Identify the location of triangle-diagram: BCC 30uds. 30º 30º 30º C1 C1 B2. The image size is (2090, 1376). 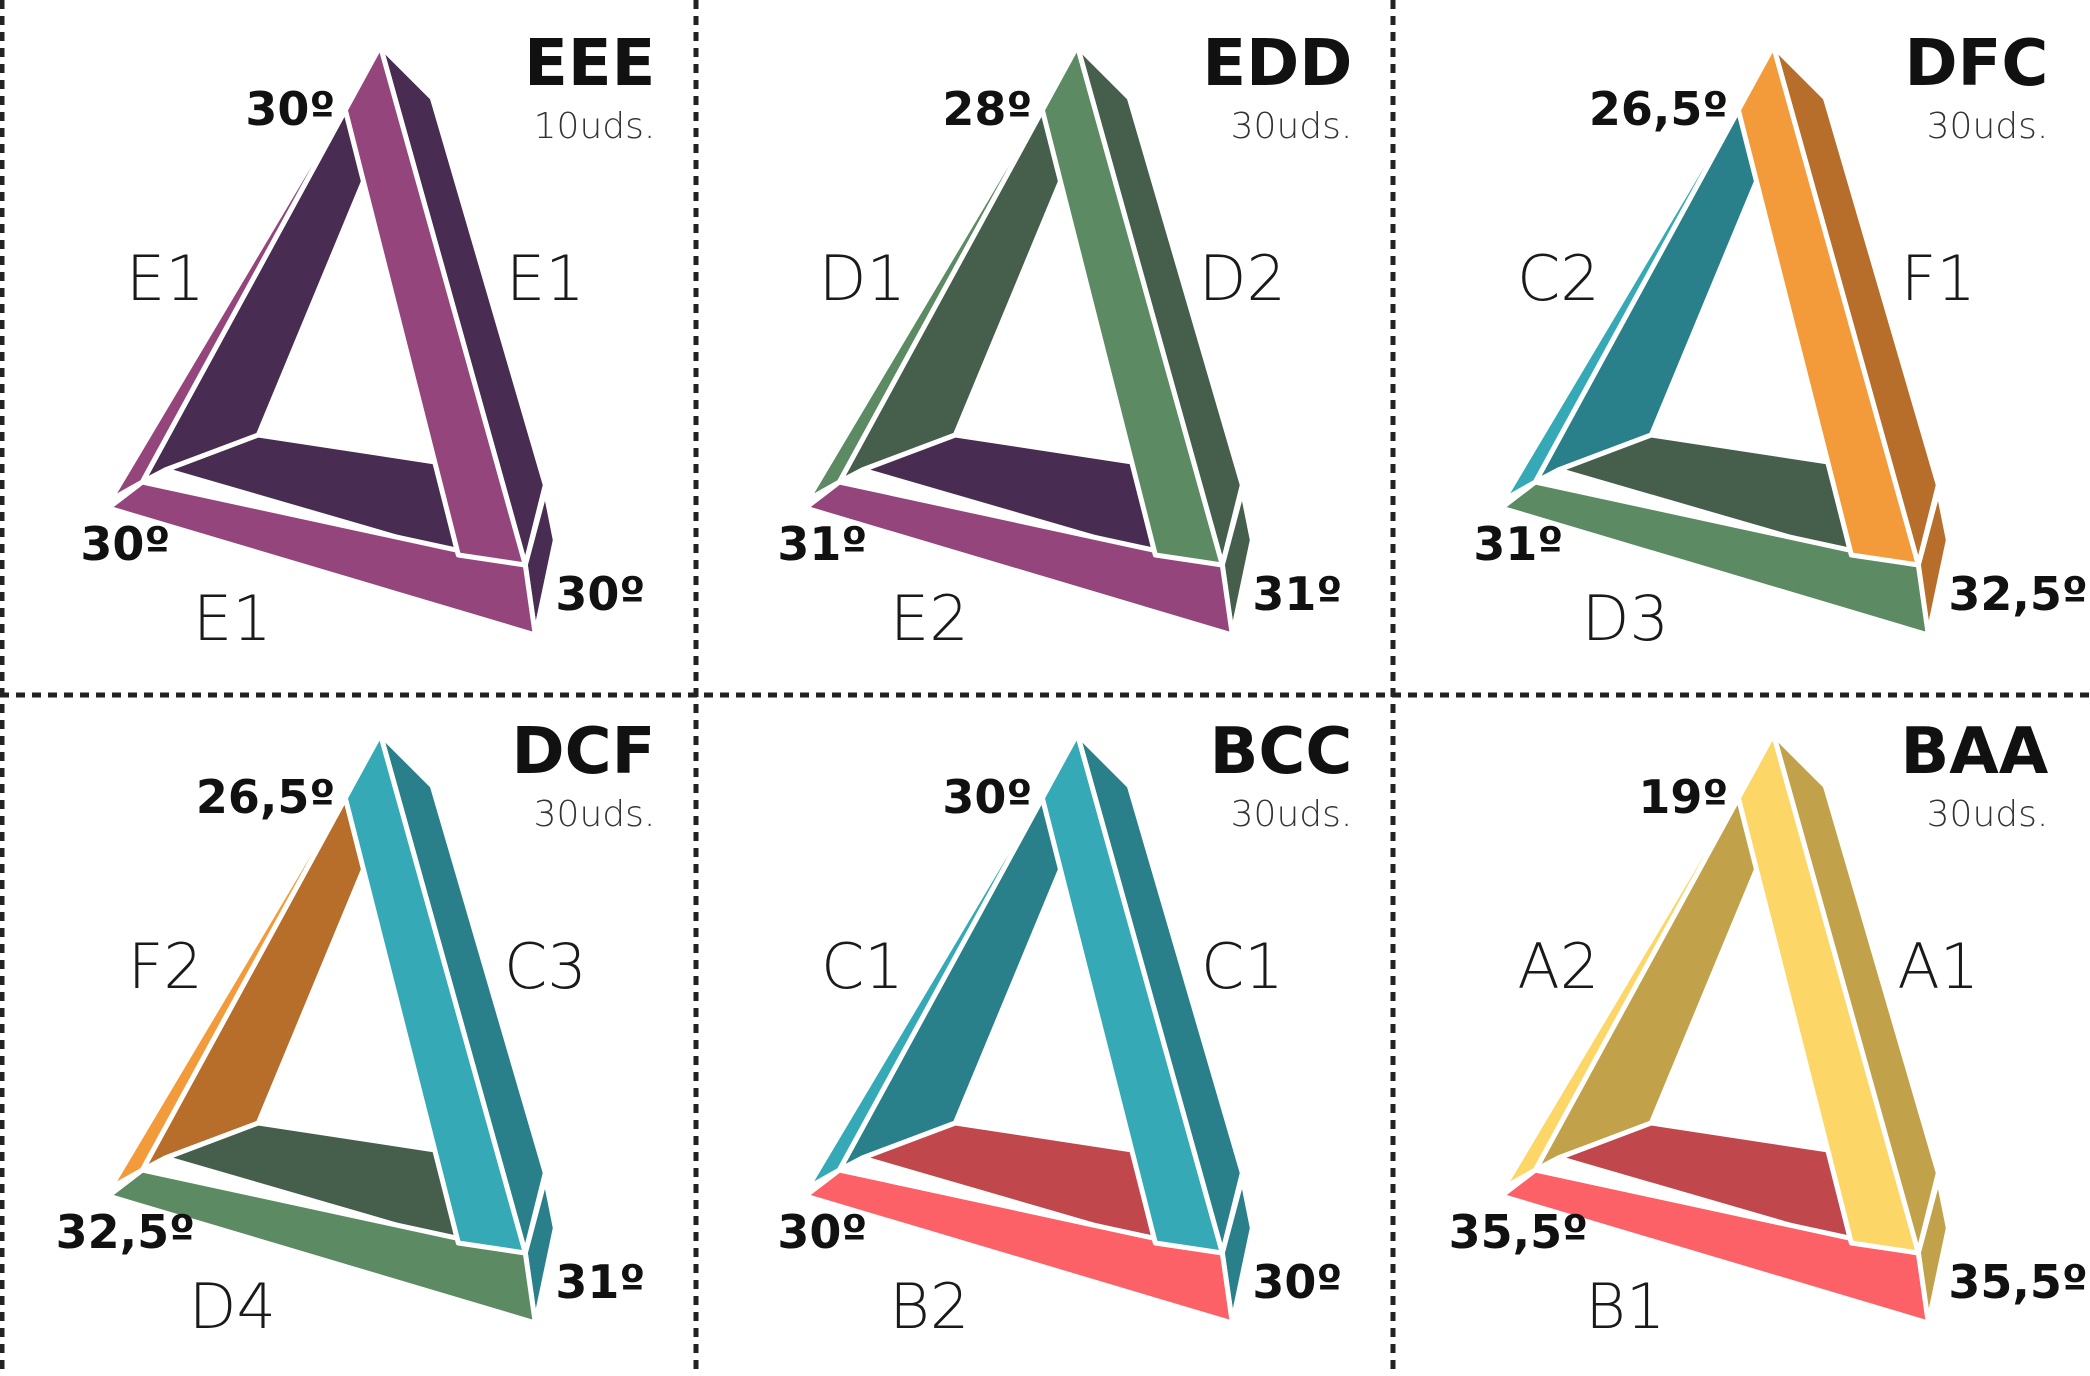
(1064, 1029).